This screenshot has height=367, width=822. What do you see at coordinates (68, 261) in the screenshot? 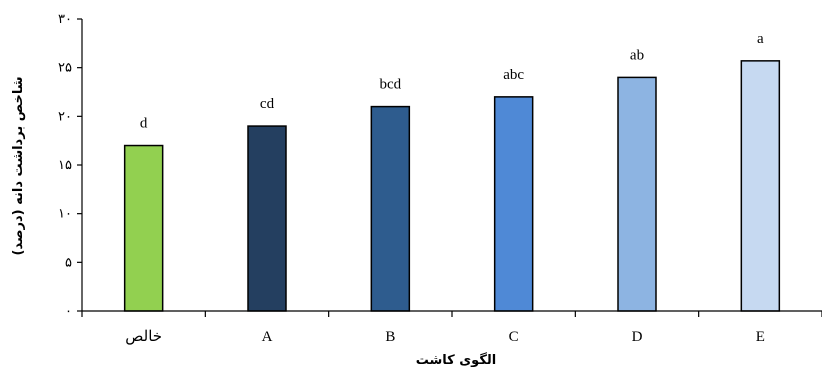
I see `y-tick-label: ۵` at bounding box center [68, 261].